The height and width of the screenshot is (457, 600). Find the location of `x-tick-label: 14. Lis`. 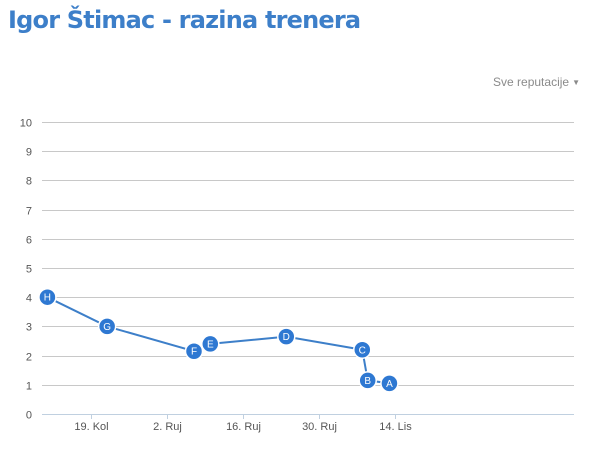

x-tick-label: 14. Lis is located at coordinates (395, 427).